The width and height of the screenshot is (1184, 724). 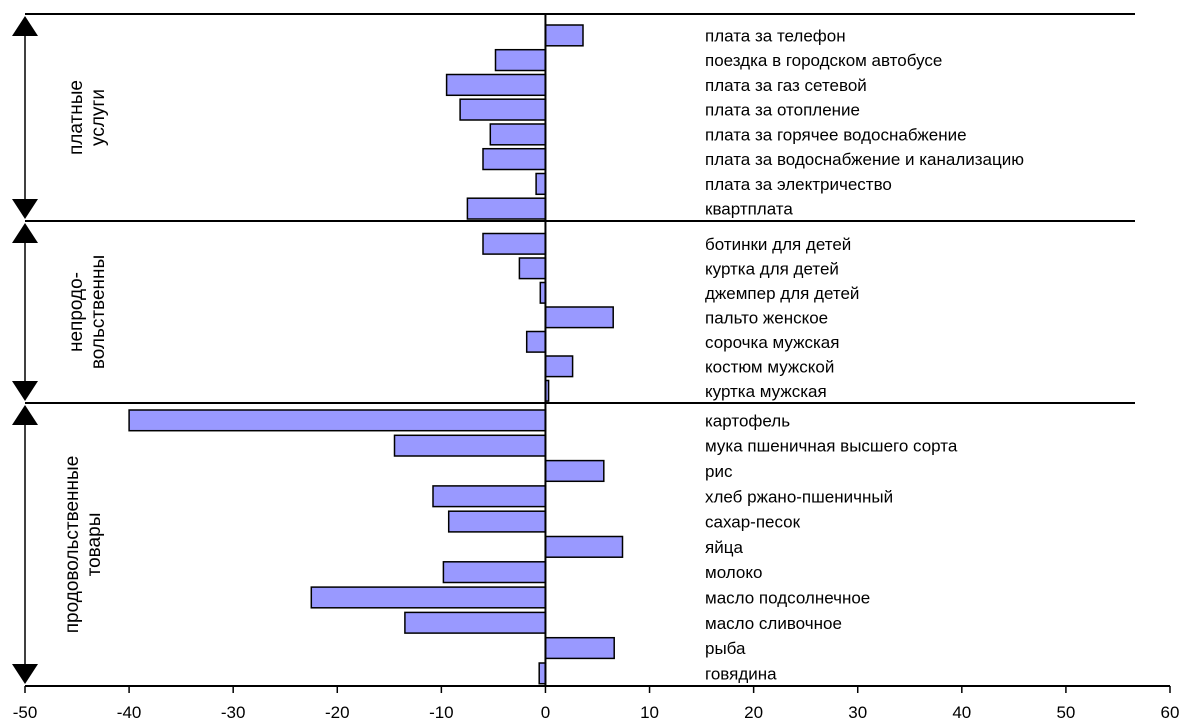 I want to click on category-label: картофель, so click(x=747, y=420).